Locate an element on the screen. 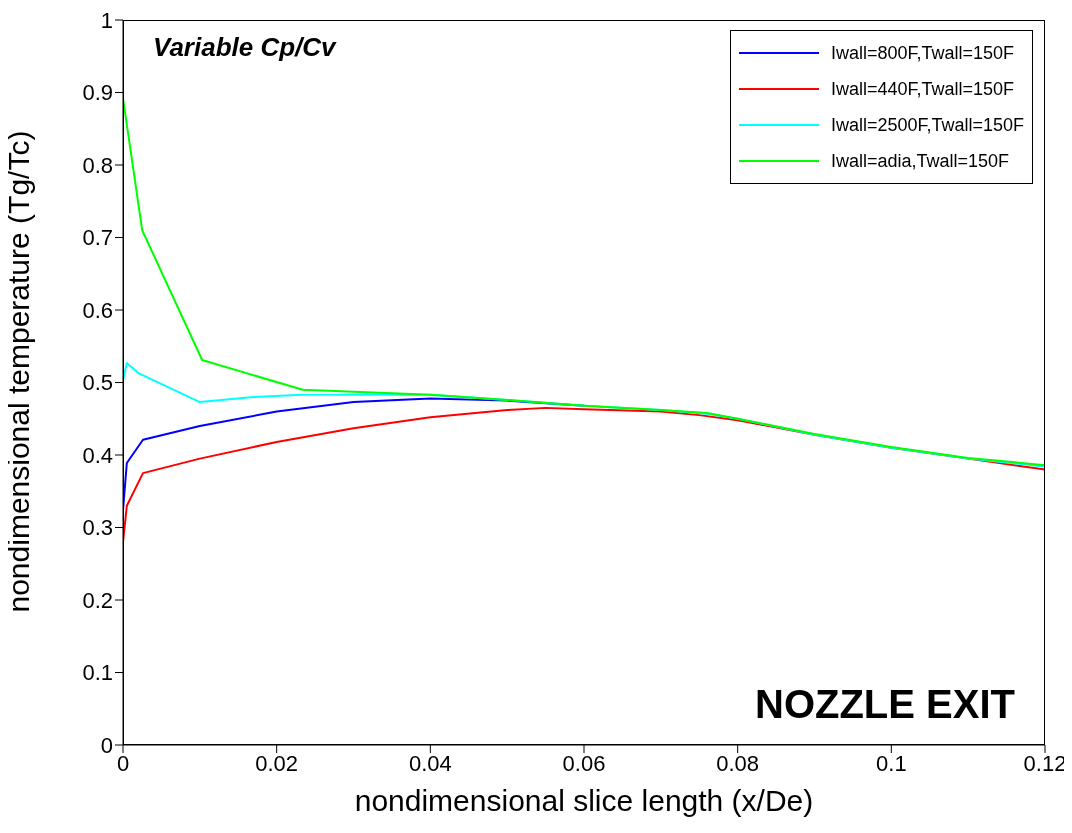  y-tick-label: 0.4 is located at coordinates (97, 455).